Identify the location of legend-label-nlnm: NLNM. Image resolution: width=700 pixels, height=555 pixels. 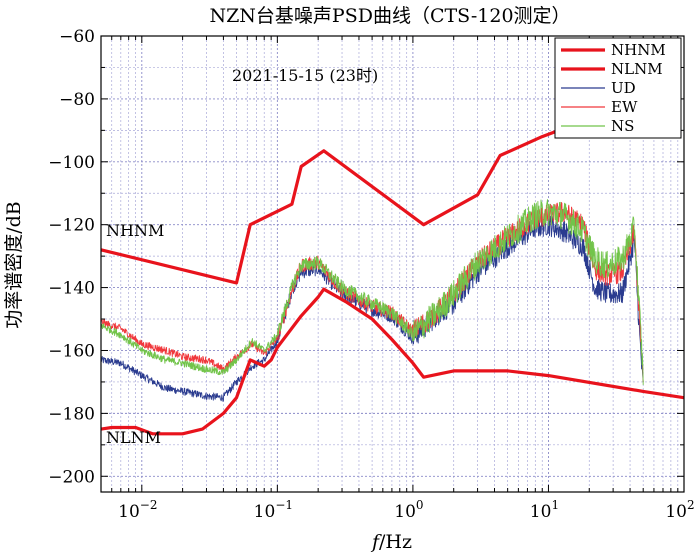
(637, 69).